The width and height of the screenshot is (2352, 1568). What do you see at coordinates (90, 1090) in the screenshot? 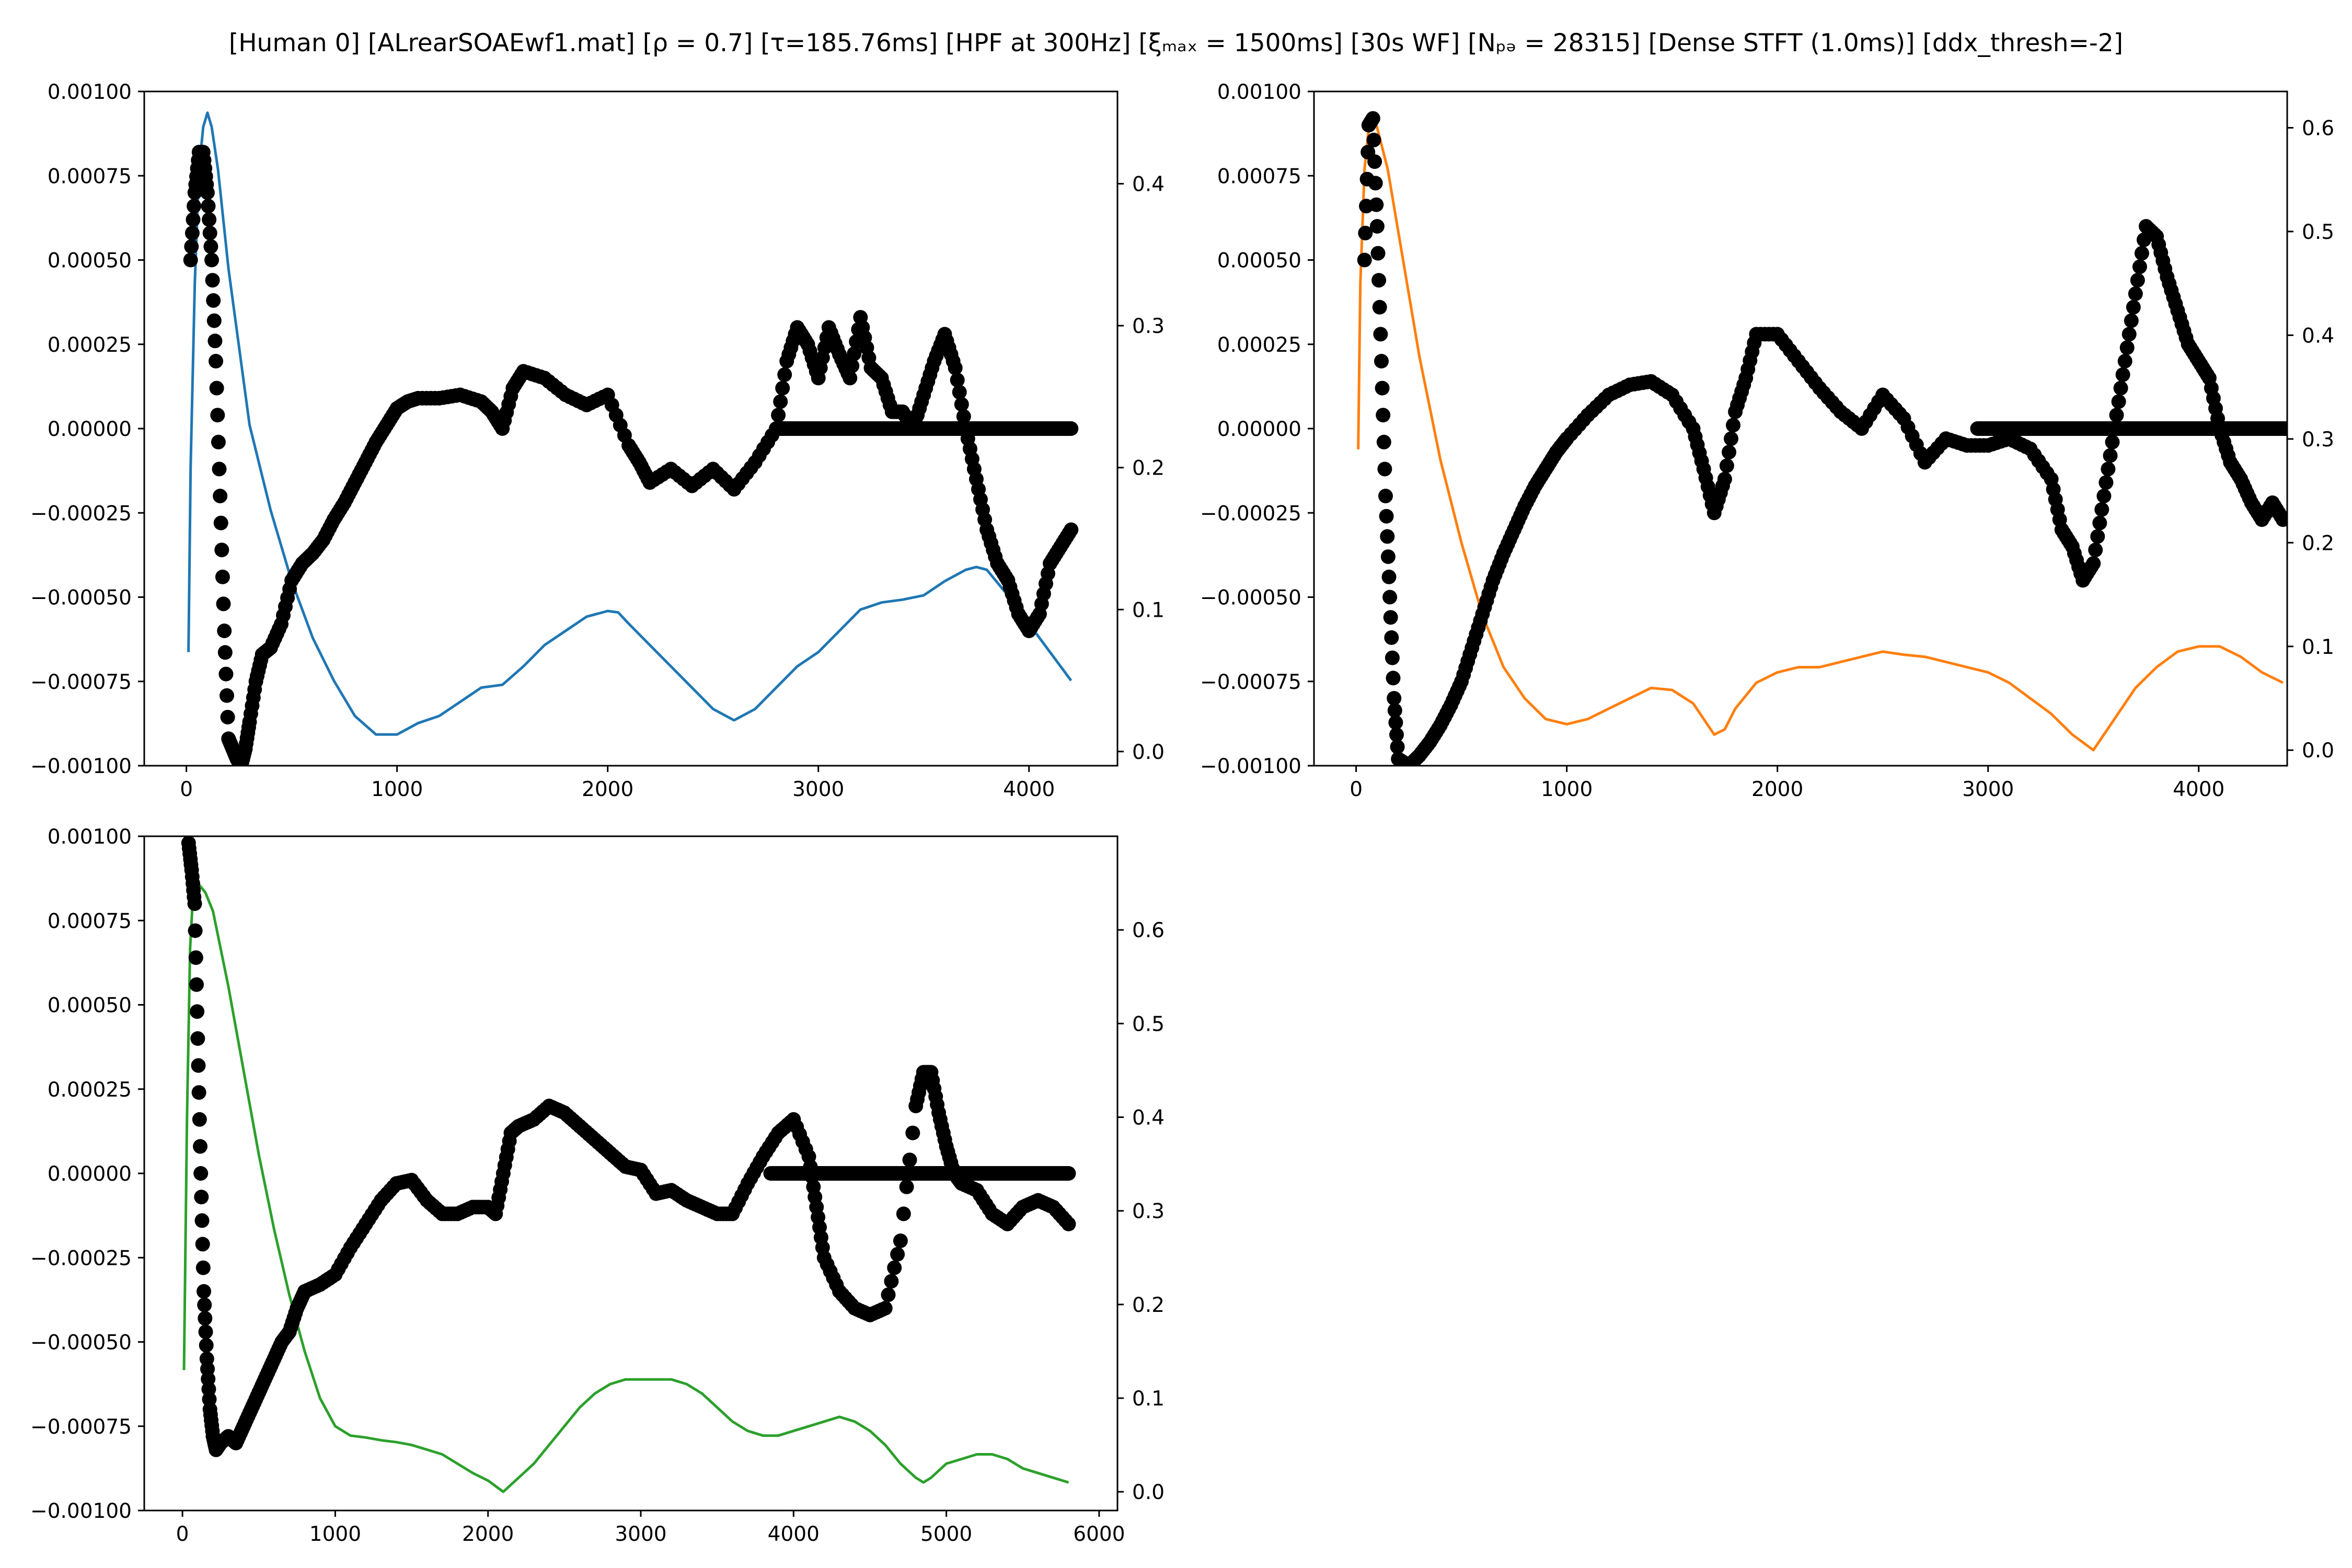
I see `left-y-tick-label: 0.00025` at bounding box center [90, 1090].